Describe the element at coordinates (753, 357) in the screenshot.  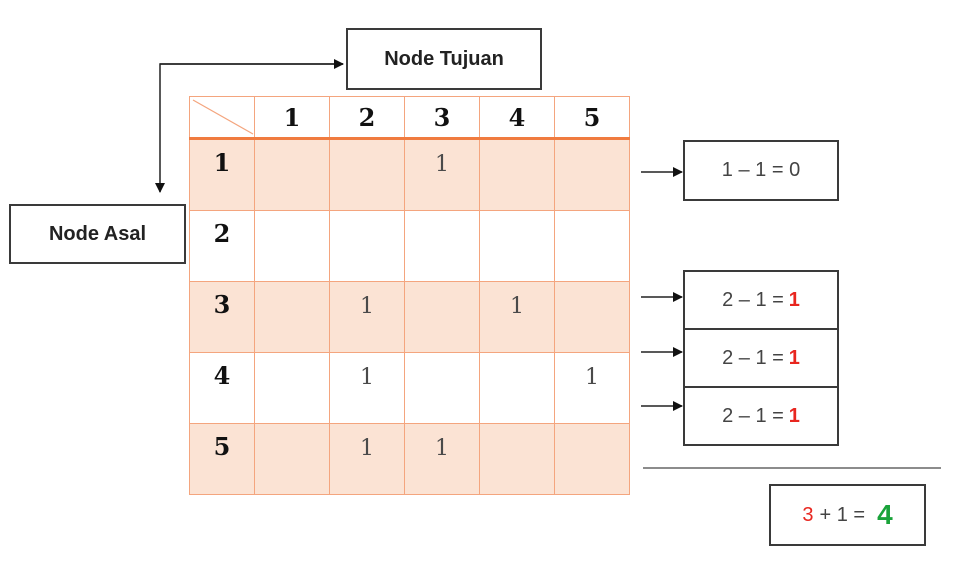
I see `calc-row-4-text: 2 – 1 =` at that location.